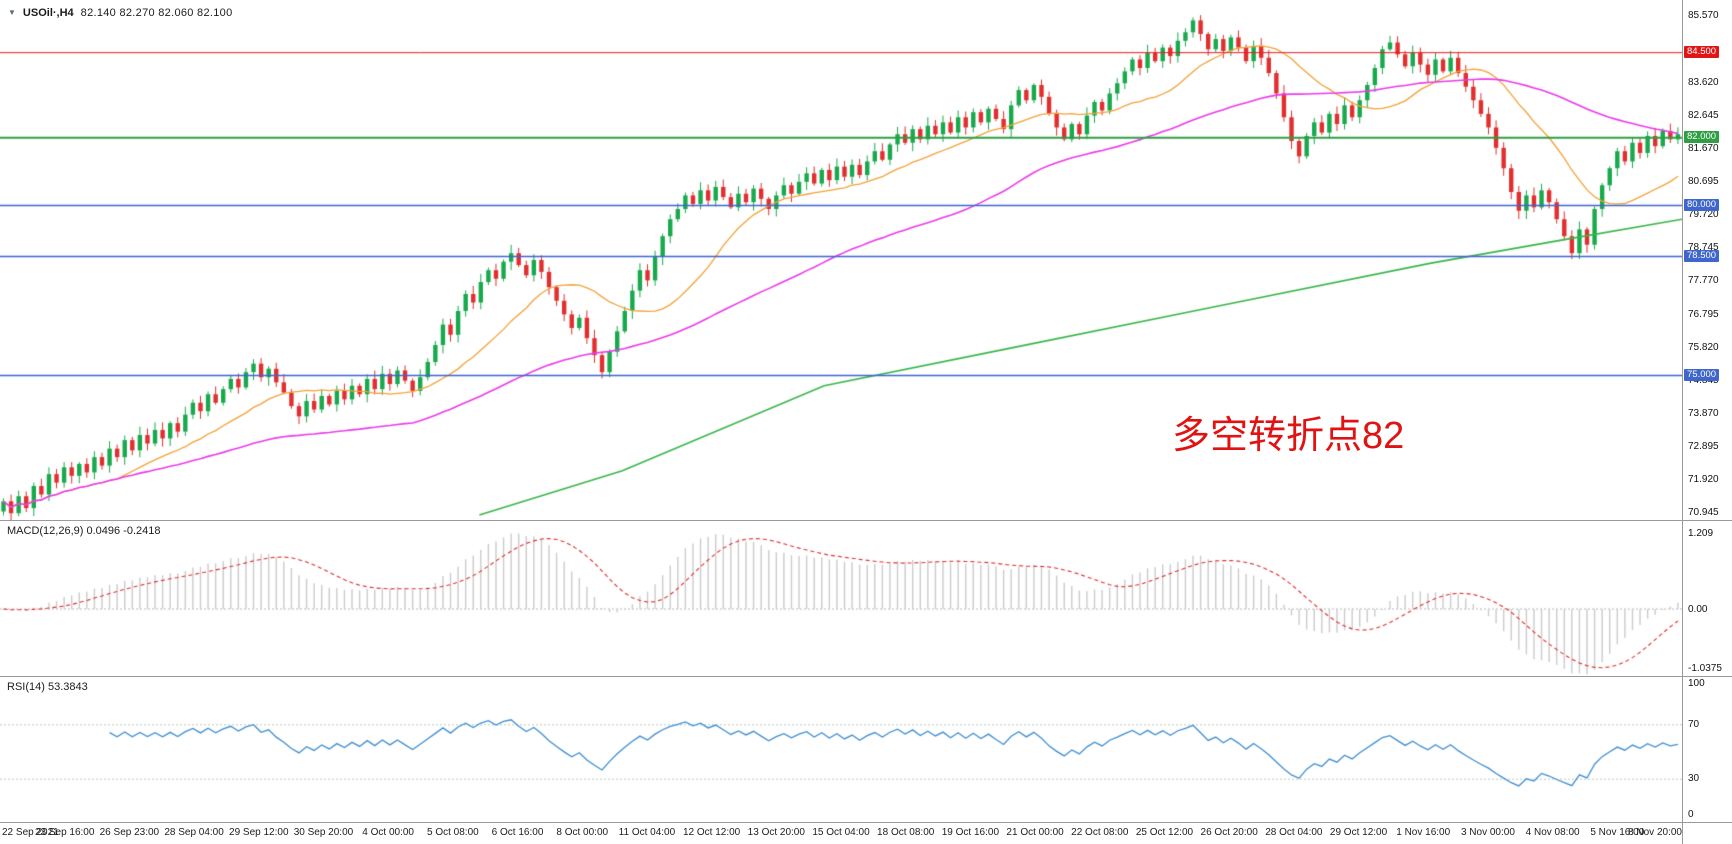  I want to click on time-tick-label: 26 Sep 23:00, so click(129, 832).